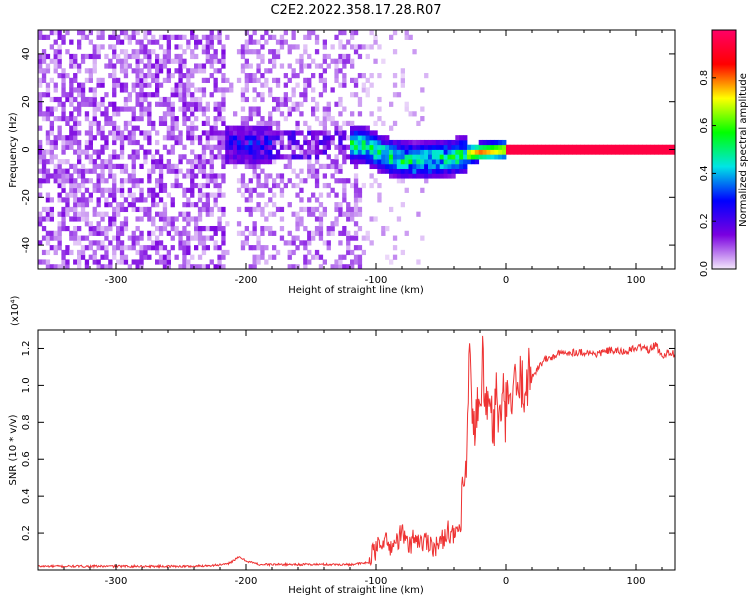 This screenshot has height=600, width=750. What do you see at coordinates (348, 238) in the screenshot?
I see `heatmap-cell-1991` at bounding box center [348, 238].